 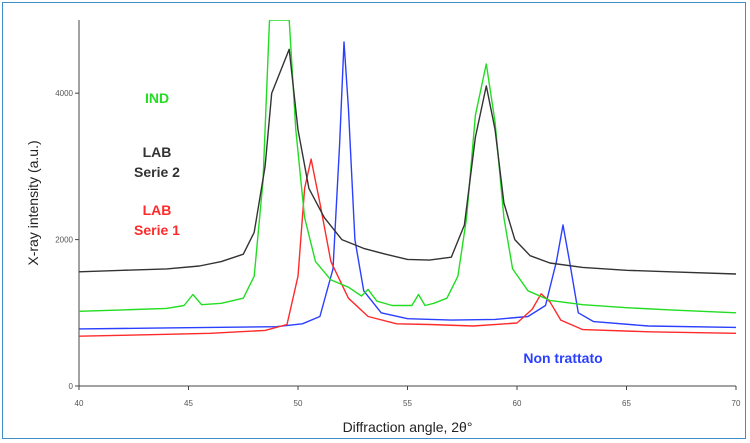 I want to click on y-tick-label: 4000, so click(x=64, y=93).